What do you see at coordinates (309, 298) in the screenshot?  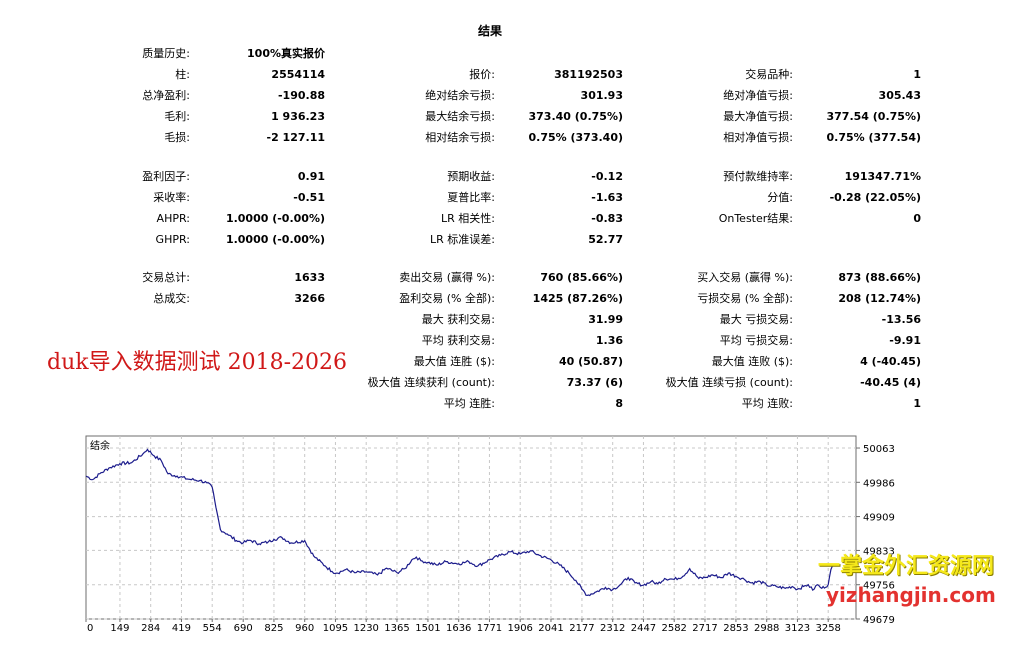 I see `stat-value: 3266` at bounding box center [309, 298].